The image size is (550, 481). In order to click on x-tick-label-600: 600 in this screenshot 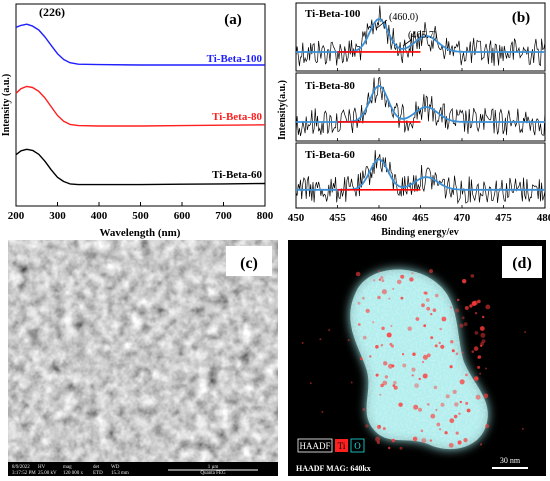, I will do `click(182, 216)`.